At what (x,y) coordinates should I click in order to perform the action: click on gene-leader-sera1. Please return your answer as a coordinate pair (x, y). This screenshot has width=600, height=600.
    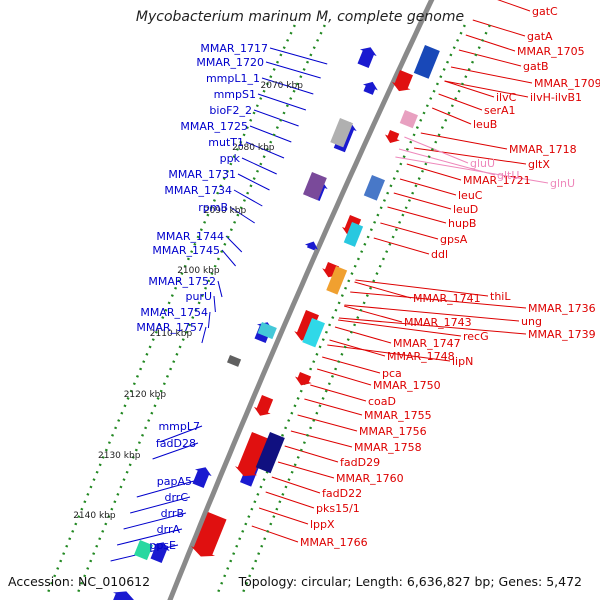
    Looking at the image, I should click on (460, 102).